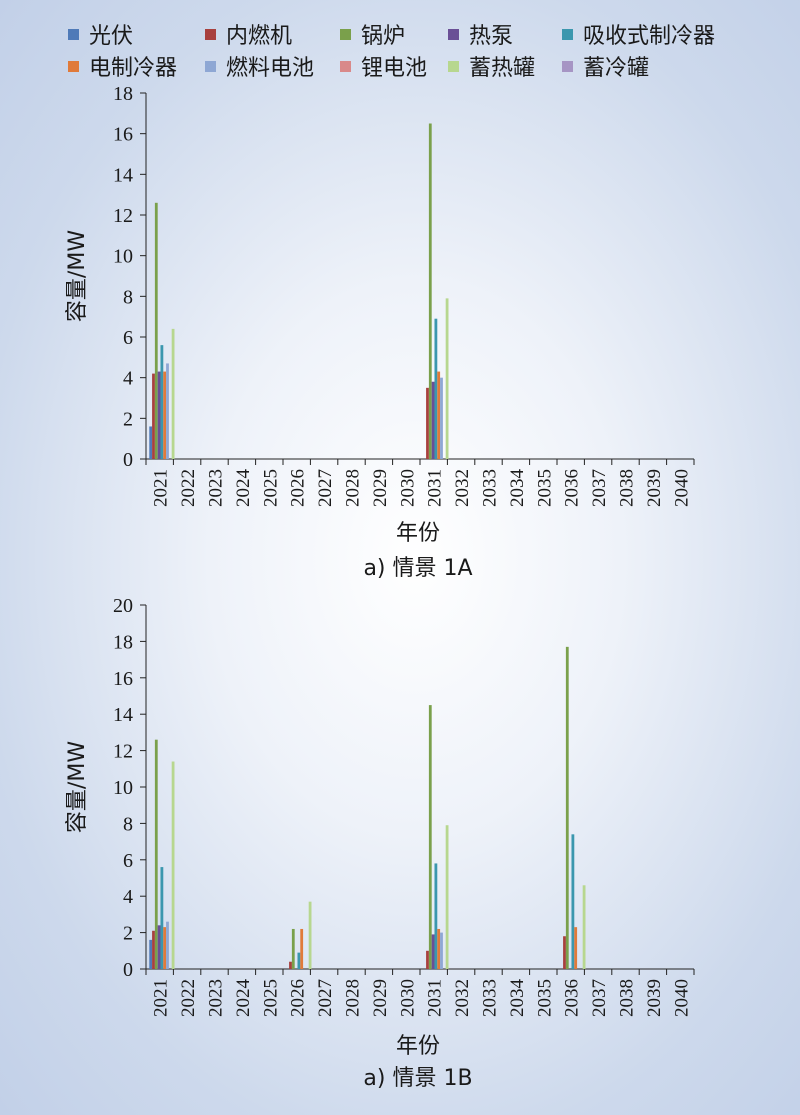  What do you see at coordinates (77, 787) in the screenshot?
I see `y-axis-title: 容量/MW` at bounding box center [77, 787].